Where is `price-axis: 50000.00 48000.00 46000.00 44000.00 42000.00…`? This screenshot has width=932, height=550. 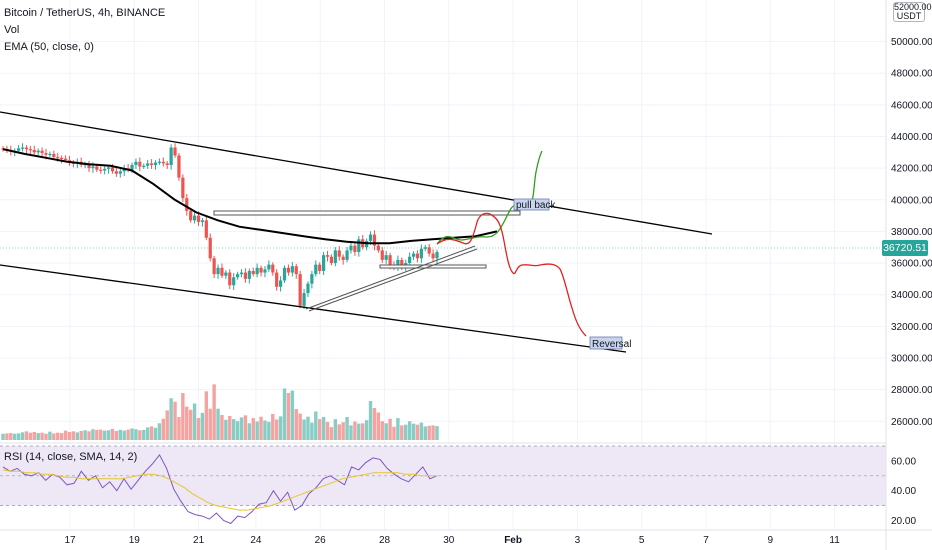
price-axis: 50000.00 48000.00 46000.00 44000.00 42000.00… is located at coordinates (911, 232).